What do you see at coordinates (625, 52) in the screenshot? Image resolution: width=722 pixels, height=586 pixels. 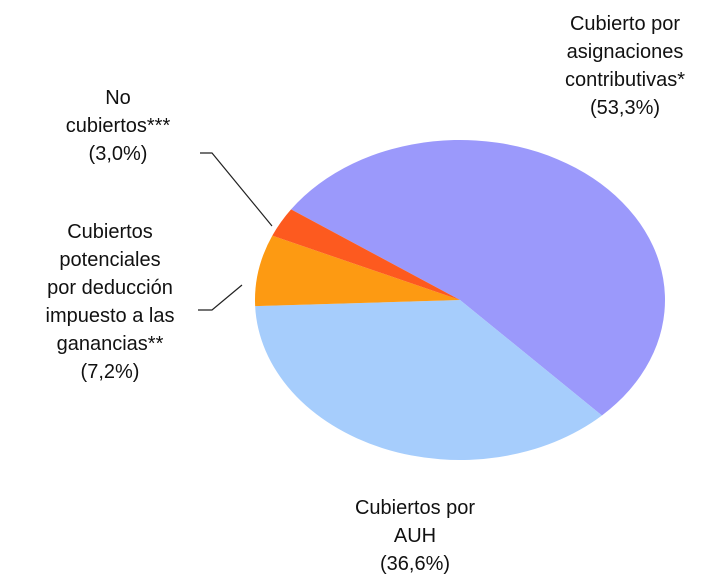 I see `category-name: Cubierto por asignaciones contributivas*` at bounding box center [625, 52].